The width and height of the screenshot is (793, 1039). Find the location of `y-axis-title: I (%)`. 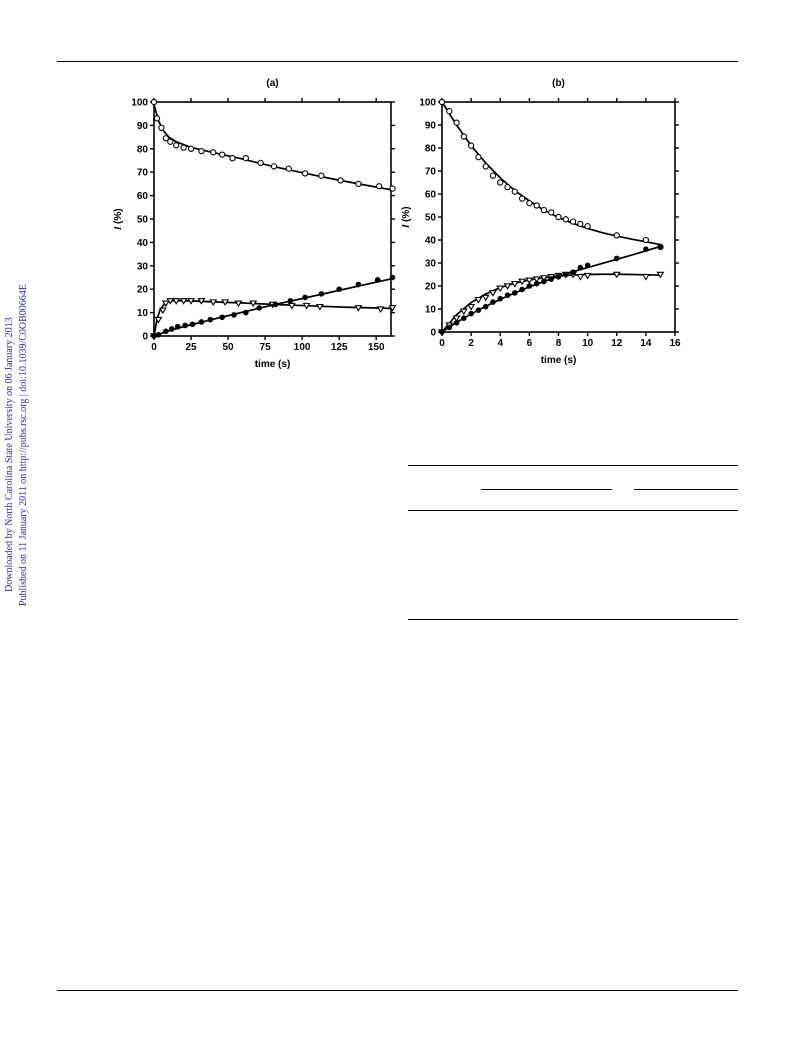

y-axis-title: I (%) is located at coordinates (118, 218).